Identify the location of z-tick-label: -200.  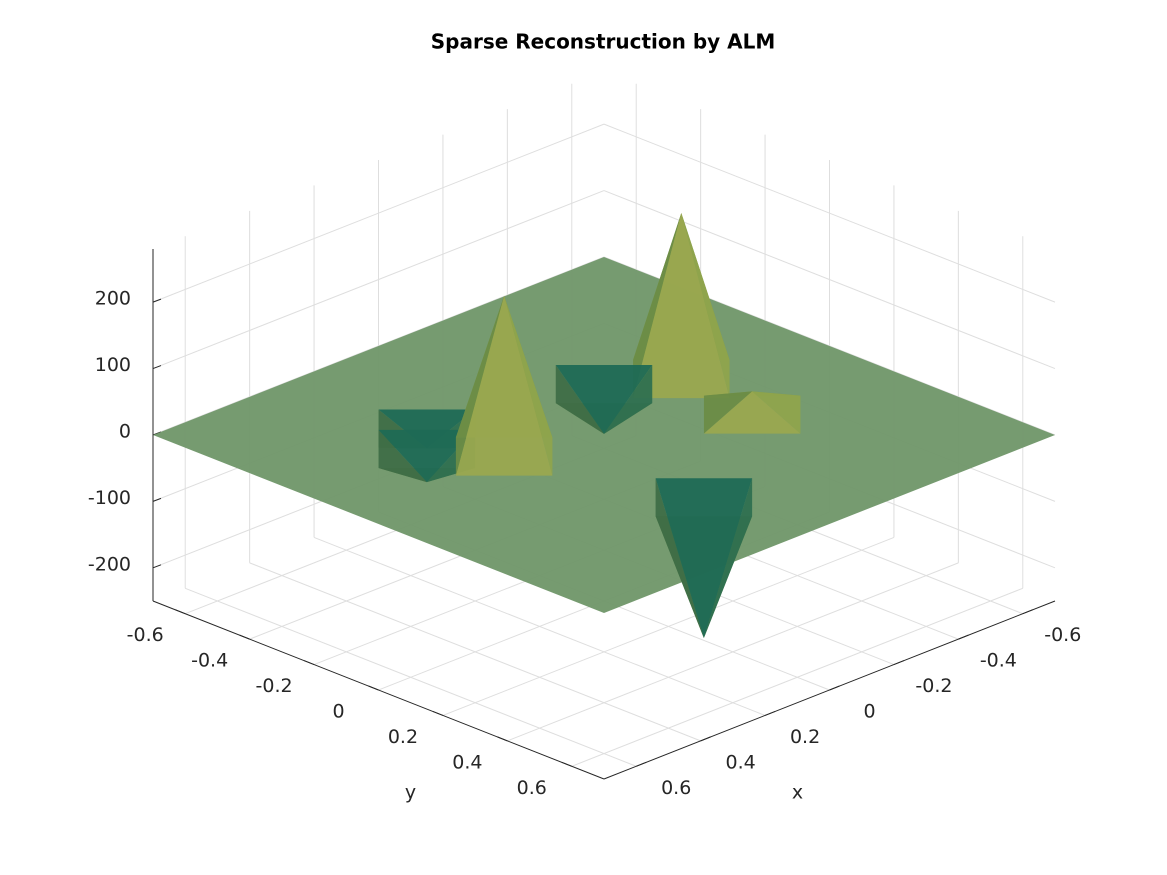
(109, 564).